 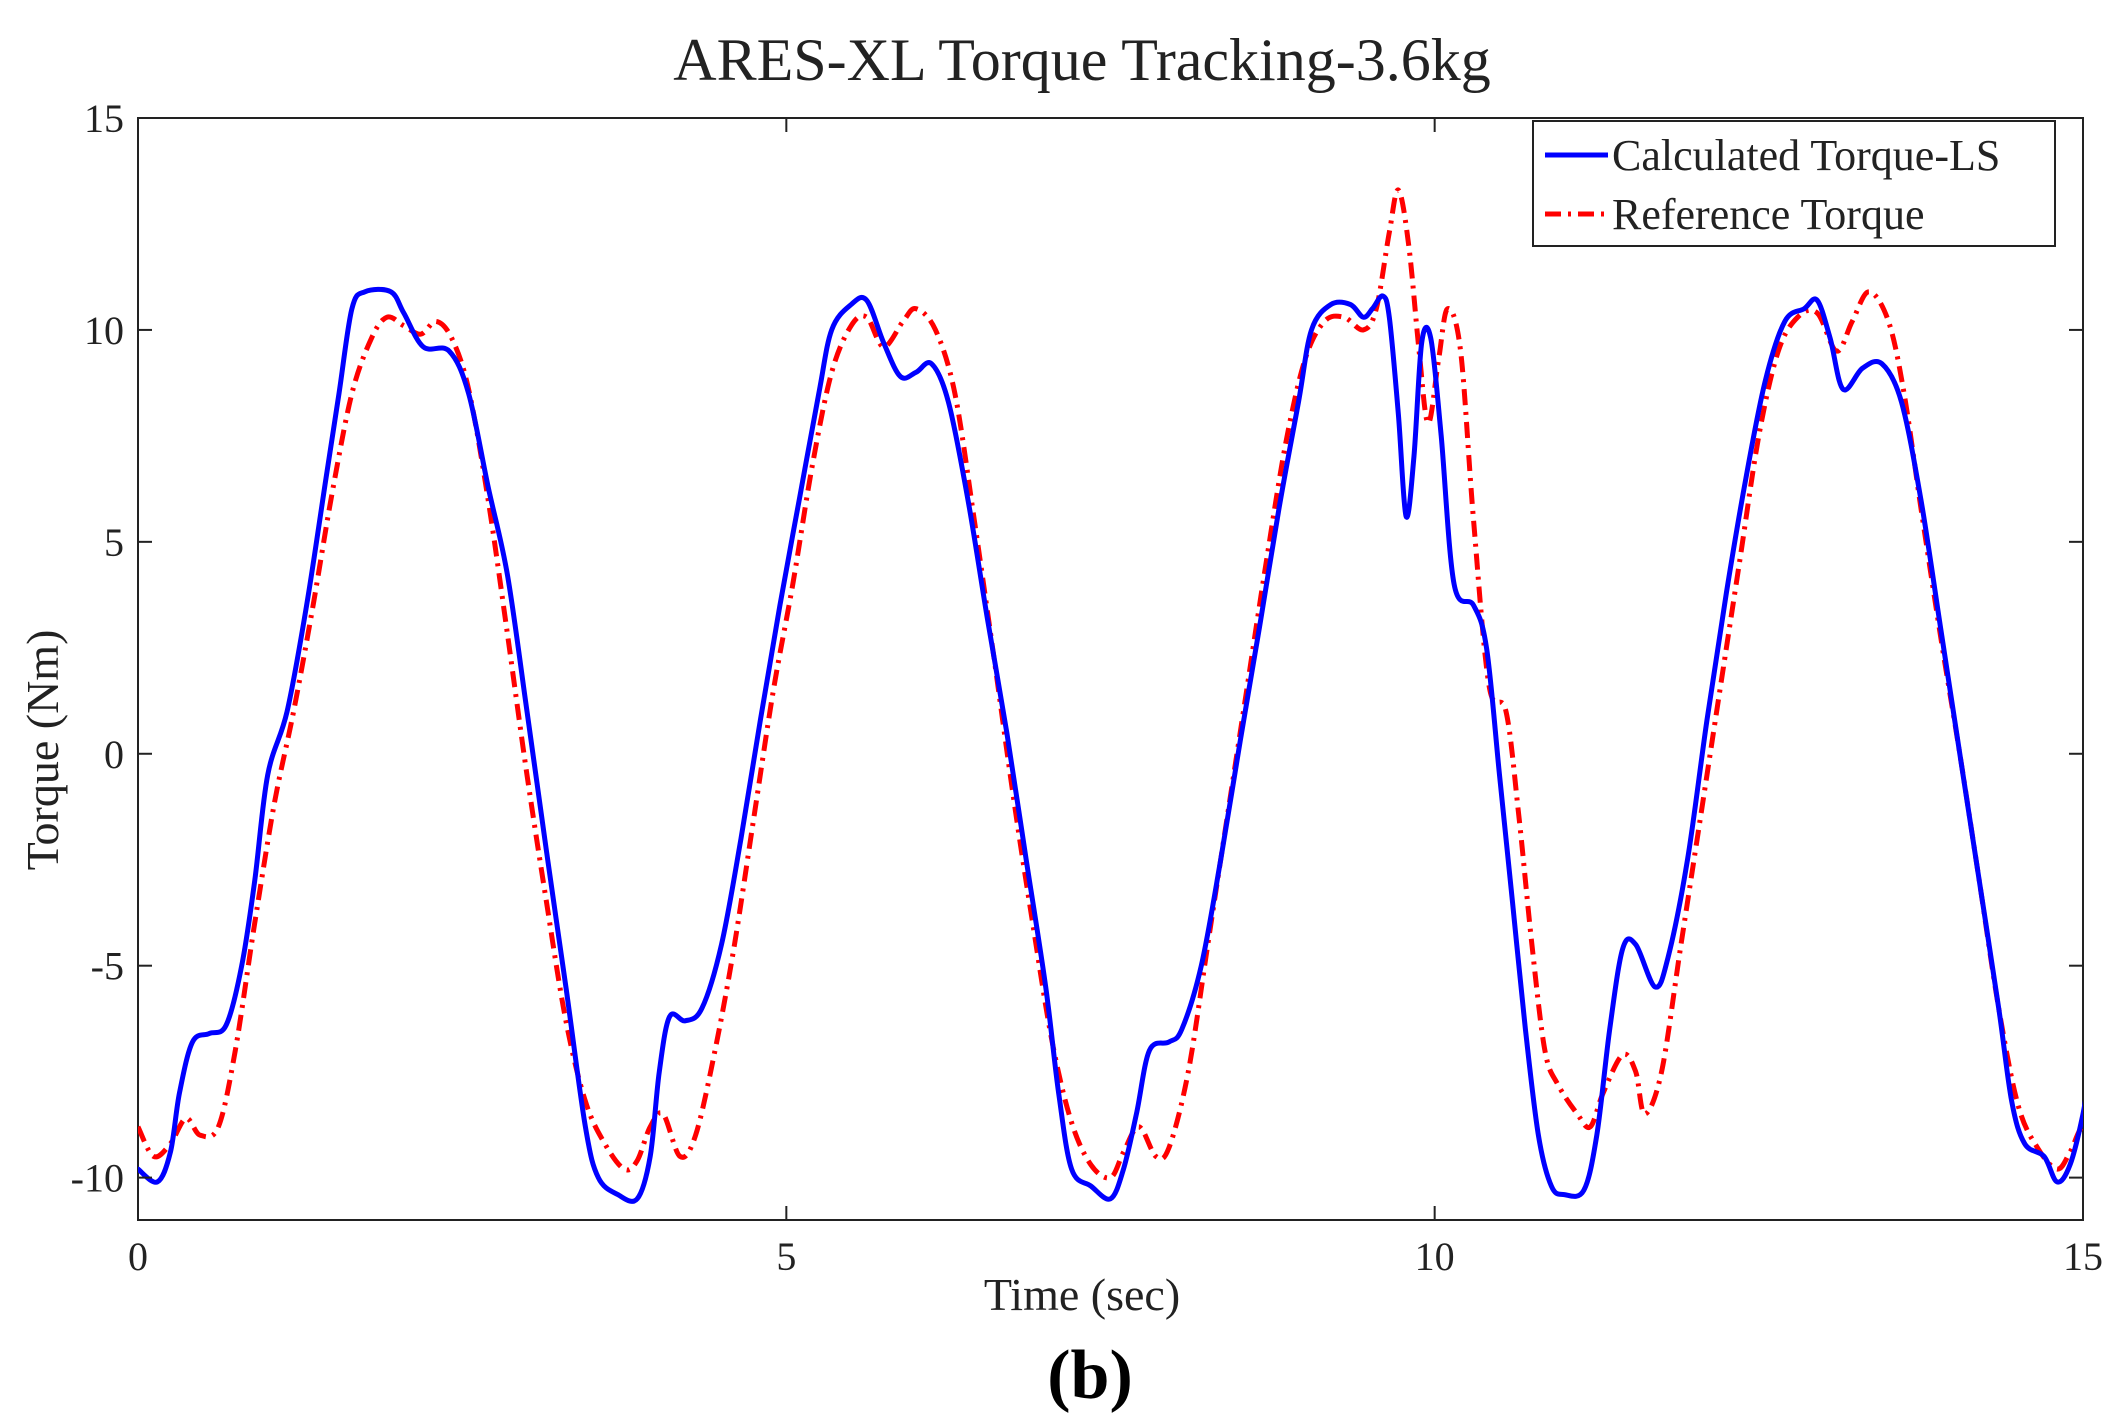 I want to click on legend-label-calculated: Calculated Torque-LS, so click(x=1806, y=155).